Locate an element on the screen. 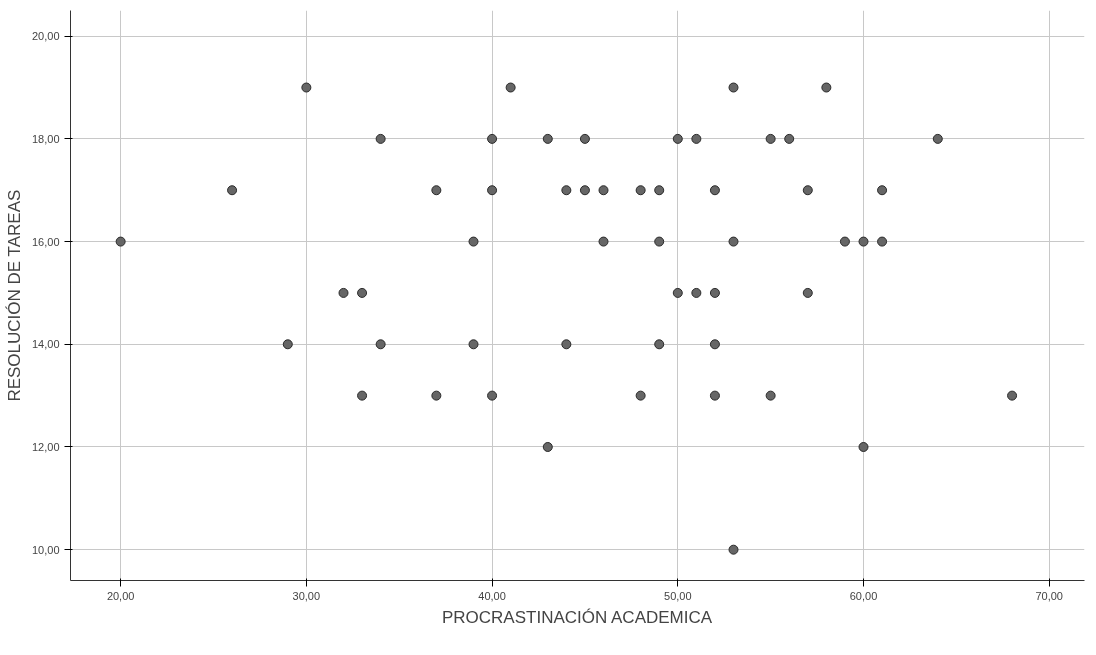 The width and height of the screenshot is (1096, 655). y-tick-label: 10,00 is located at coordinates (45, 549).